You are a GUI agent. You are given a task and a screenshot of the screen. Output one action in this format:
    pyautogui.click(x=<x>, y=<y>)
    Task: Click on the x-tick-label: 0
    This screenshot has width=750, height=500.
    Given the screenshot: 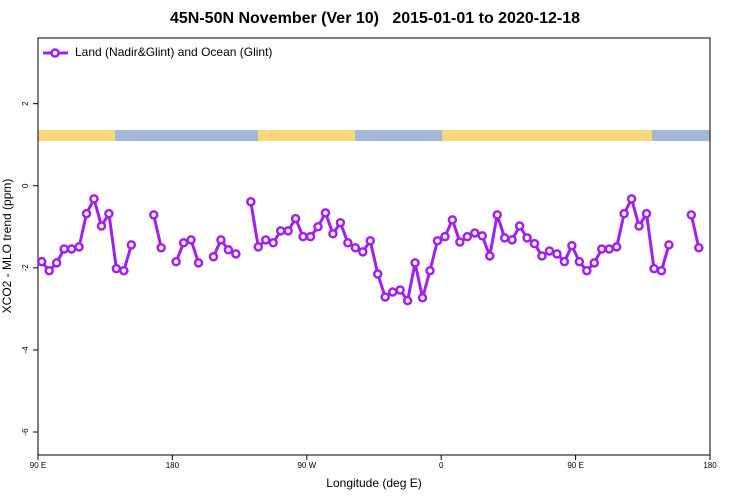 What is the action you would take?
    pyautogui.click(x=441, y=465)
    